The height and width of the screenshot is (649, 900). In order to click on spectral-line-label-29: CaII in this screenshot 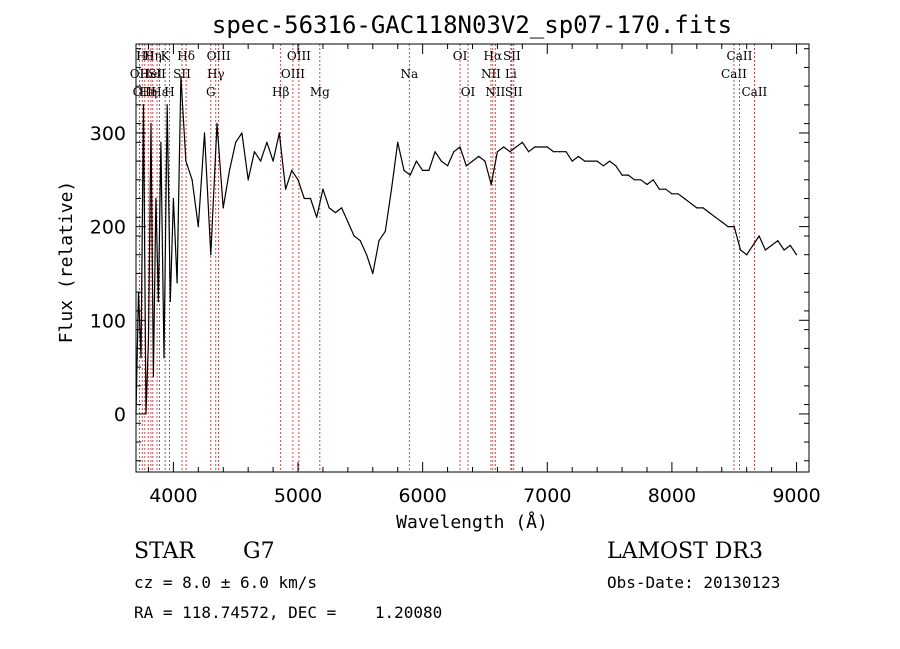, I will do `click(740, 56)`.